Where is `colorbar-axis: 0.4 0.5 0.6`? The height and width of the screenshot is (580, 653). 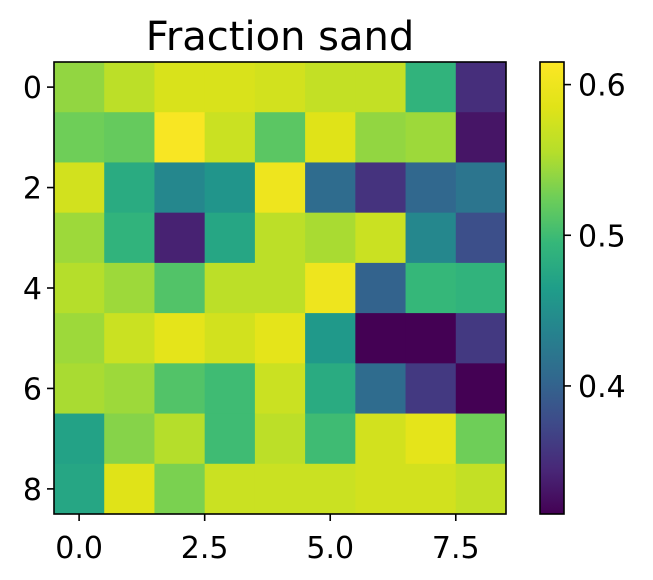
colorbar-axis: 0.4 0.5 0.6 is located at coordinates (595, 237).